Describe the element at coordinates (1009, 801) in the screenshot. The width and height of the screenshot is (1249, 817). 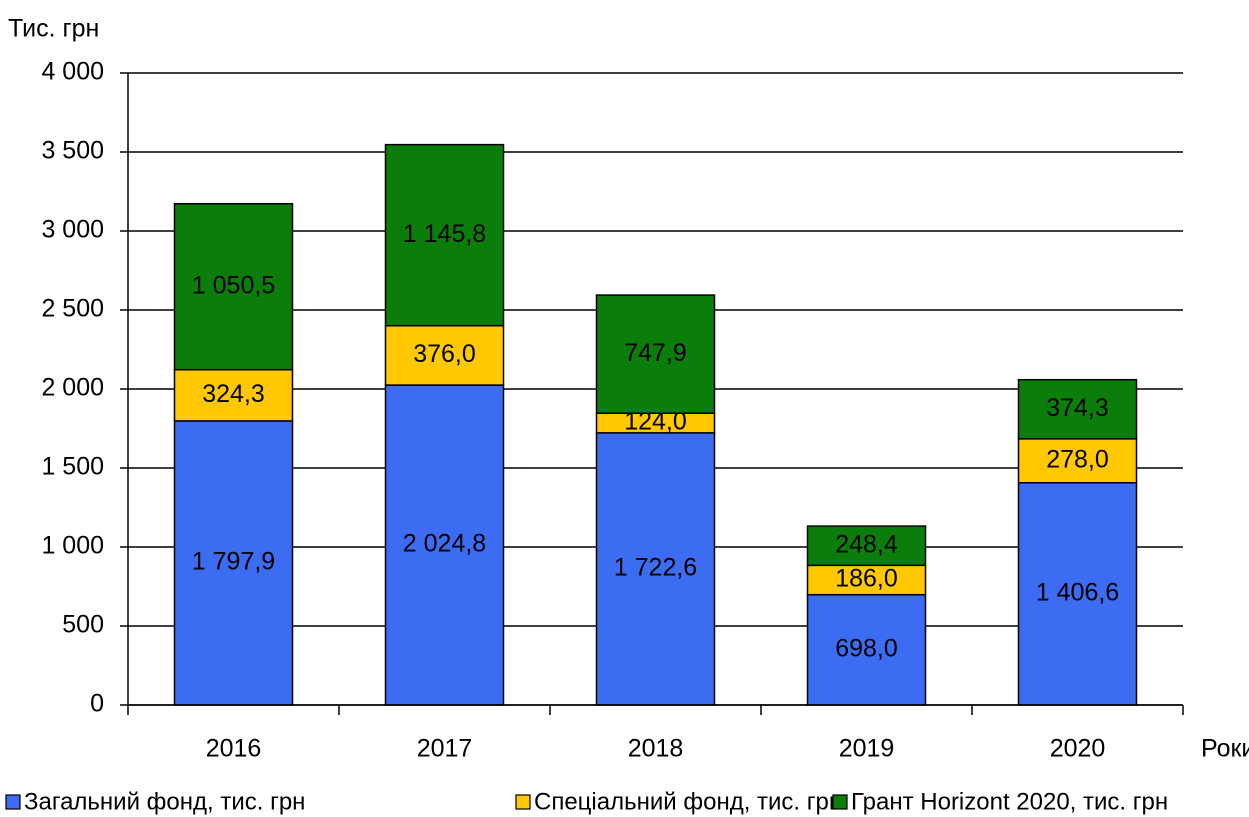
I see `legend-label: Грант Horizont 2020, тис. грн` at that location.